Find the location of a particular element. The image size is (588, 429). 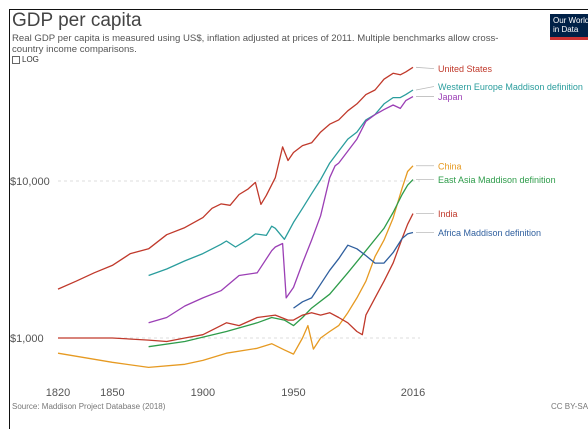

log-scale-toggle: LOG is located at coordinates (25, 59).